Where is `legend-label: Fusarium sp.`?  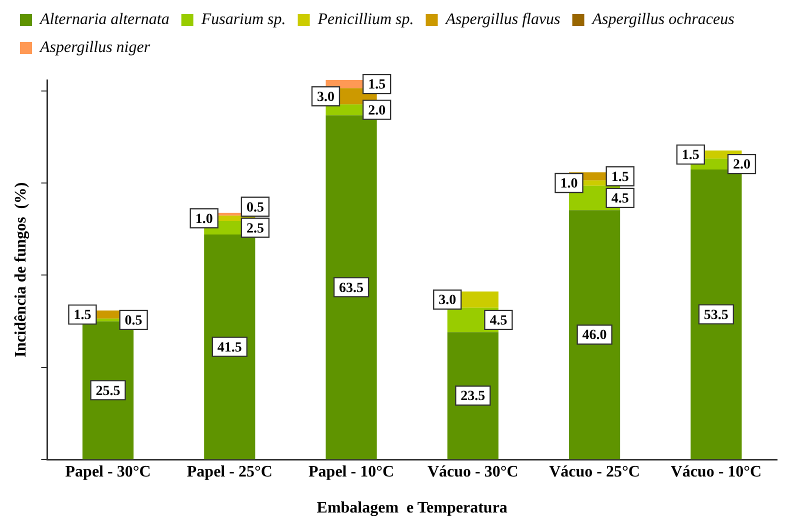 legend-label: Fusarium sp. is located at coordinates (243, 19).